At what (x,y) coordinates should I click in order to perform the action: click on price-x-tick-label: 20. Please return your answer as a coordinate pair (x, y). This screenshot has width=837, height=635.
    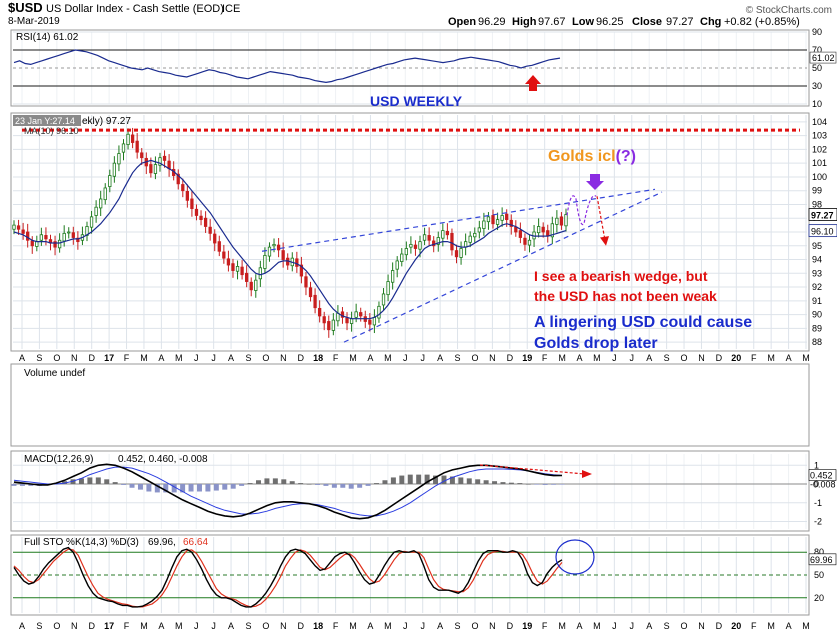
    Looking at the image, I should click on (736, 358).